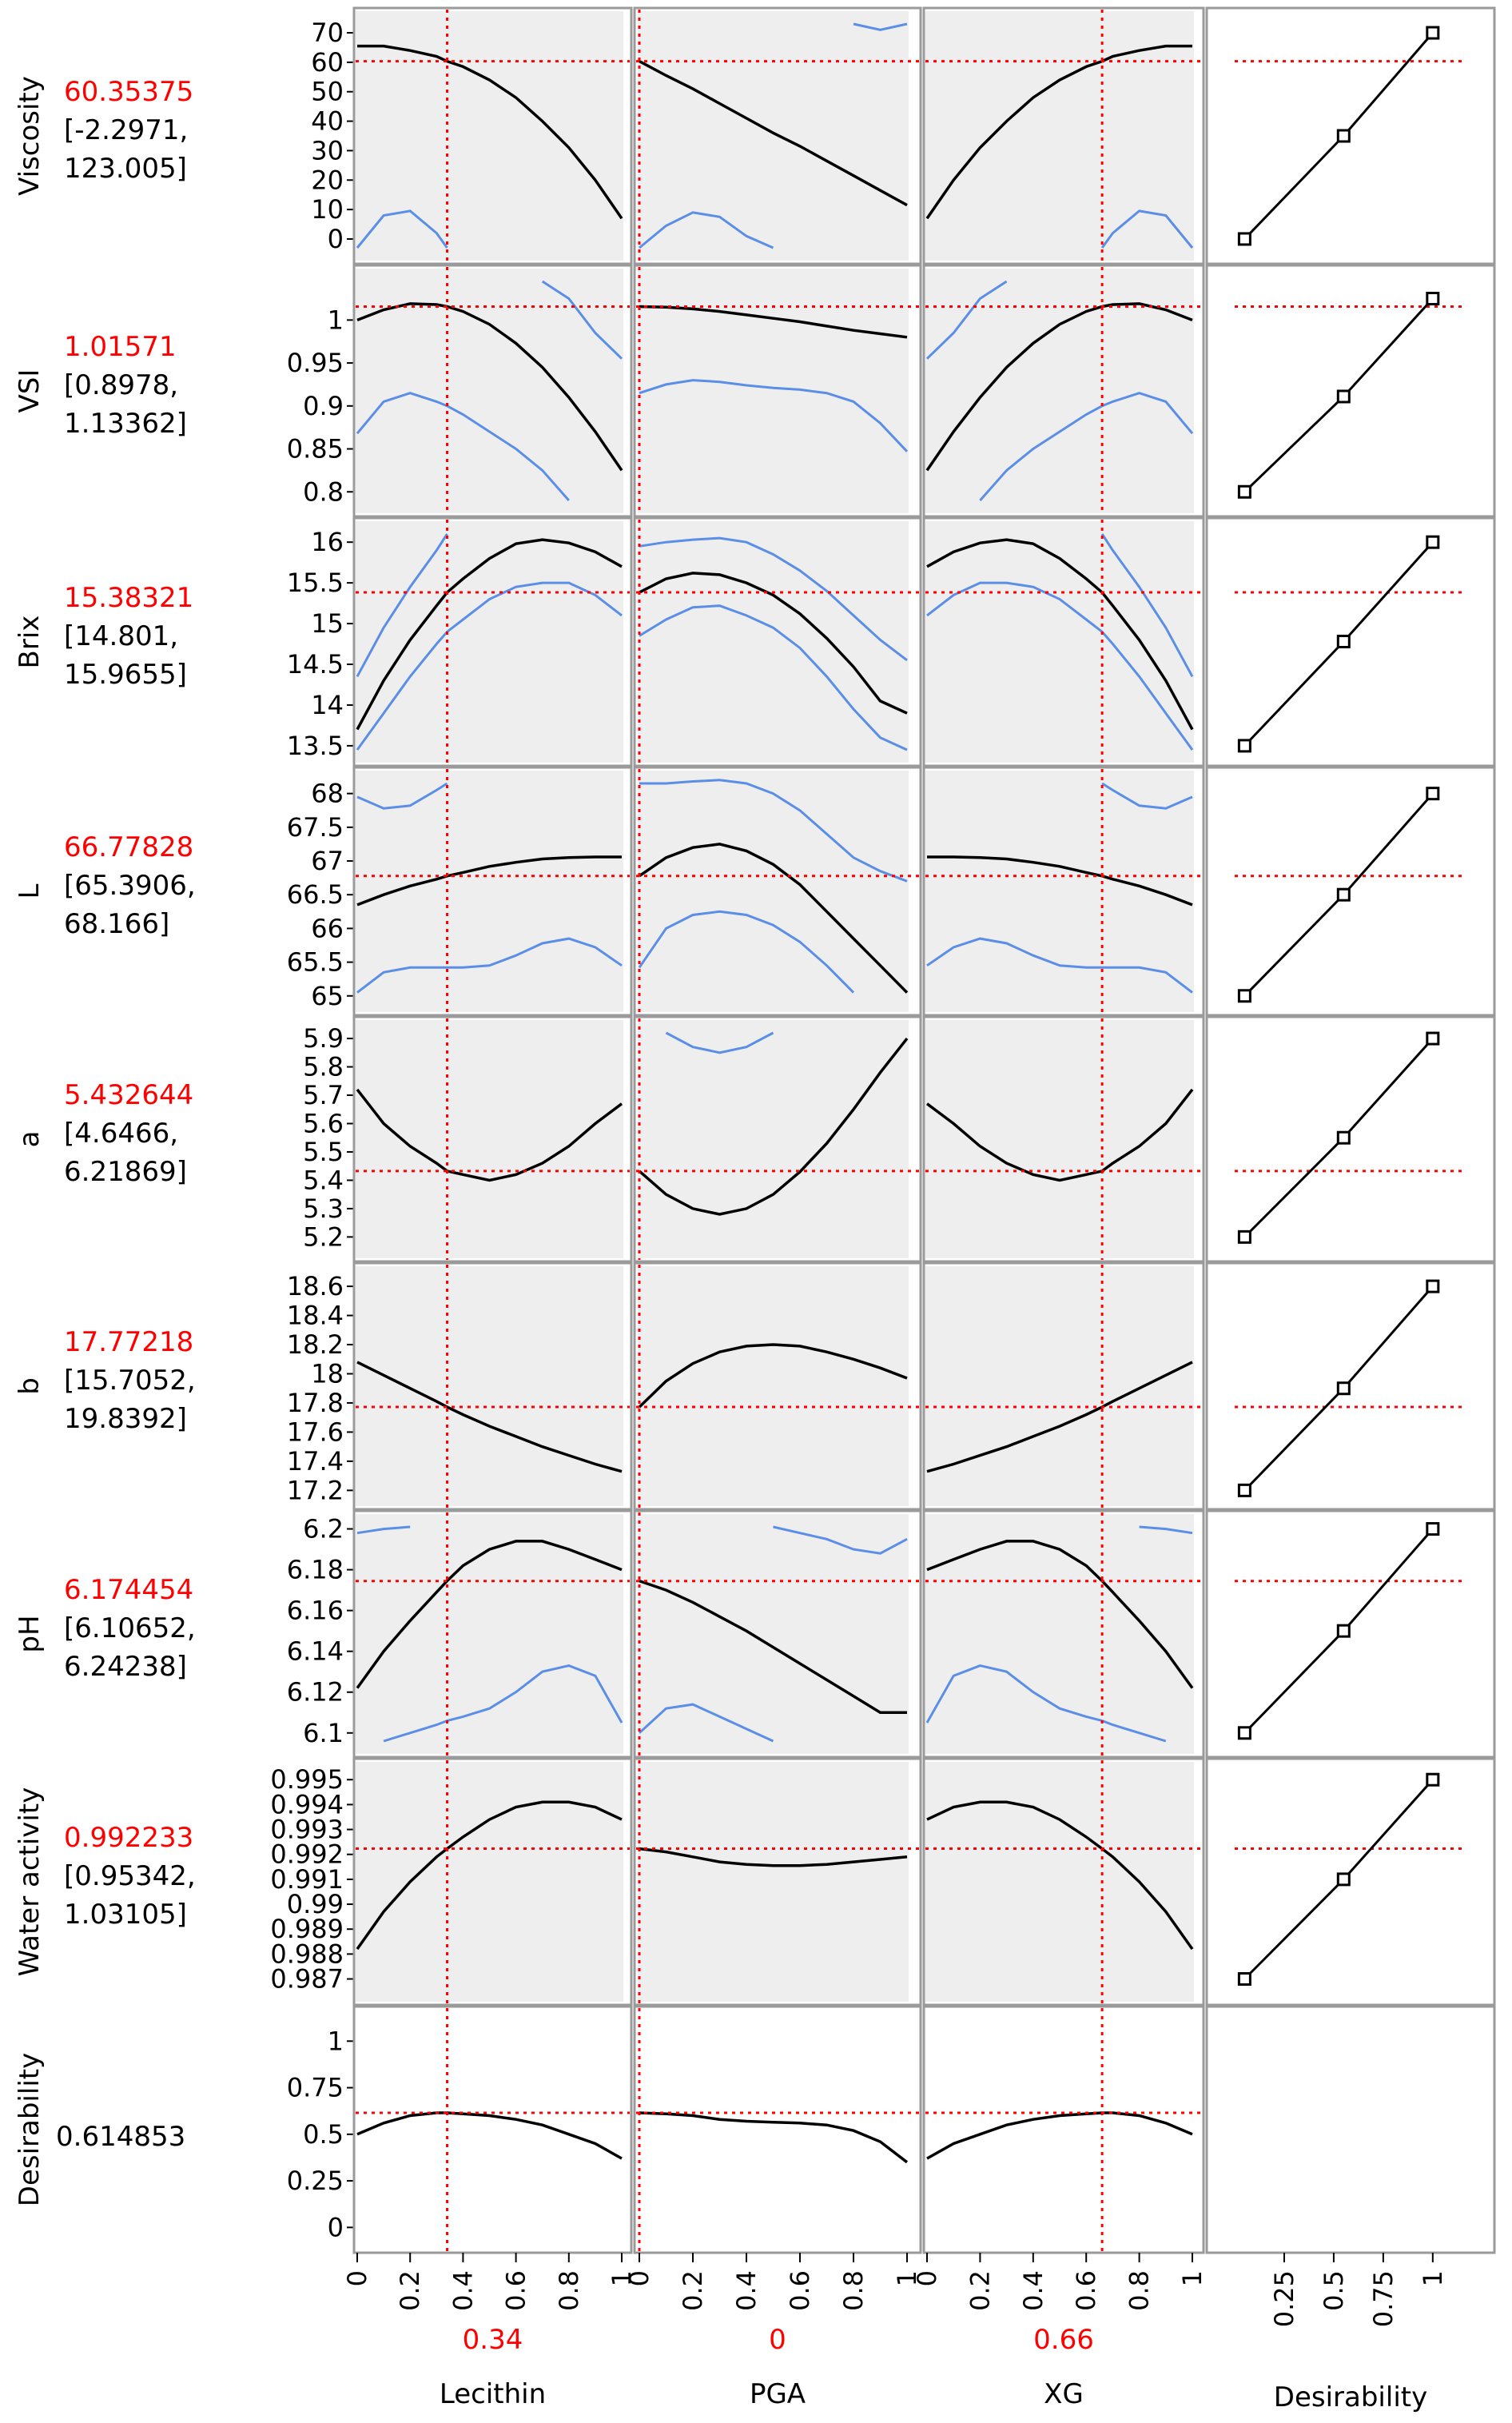 Image resolution: width=1512 pixels, height=2423 pixels. What do you see at coordinates (493, 2394) in the screenshot?
I see `factor-name: Lecithin` at bounding box center [493, 2394].